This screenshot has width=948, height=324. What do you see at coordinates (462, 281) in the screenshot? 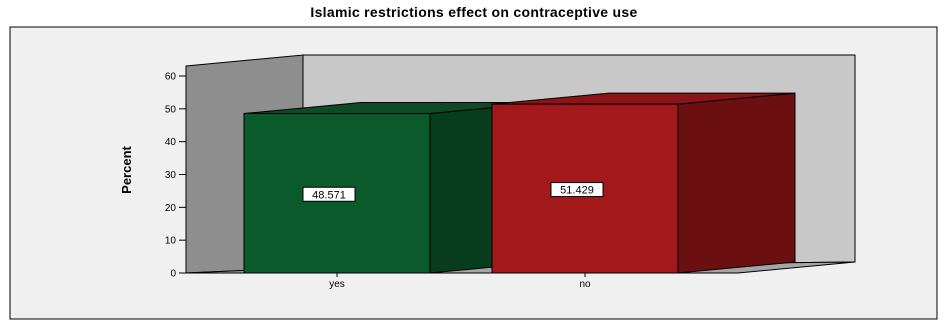
I see `x-axis: yes no` at bounding box center [462, 281].